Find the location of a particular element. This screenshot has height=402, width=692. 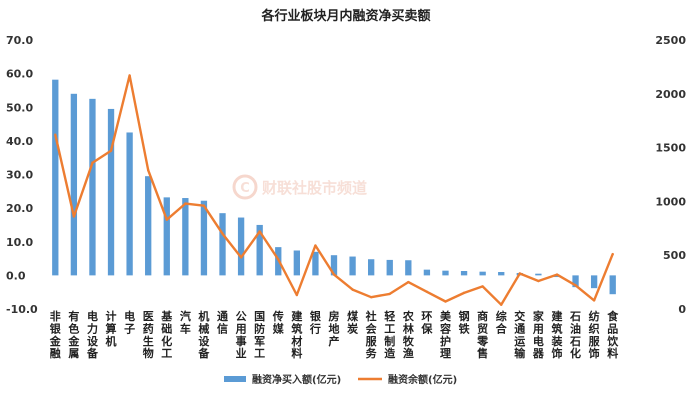

legend-line-label: 融资余额(亿元) is located at coordinates (422, 379).